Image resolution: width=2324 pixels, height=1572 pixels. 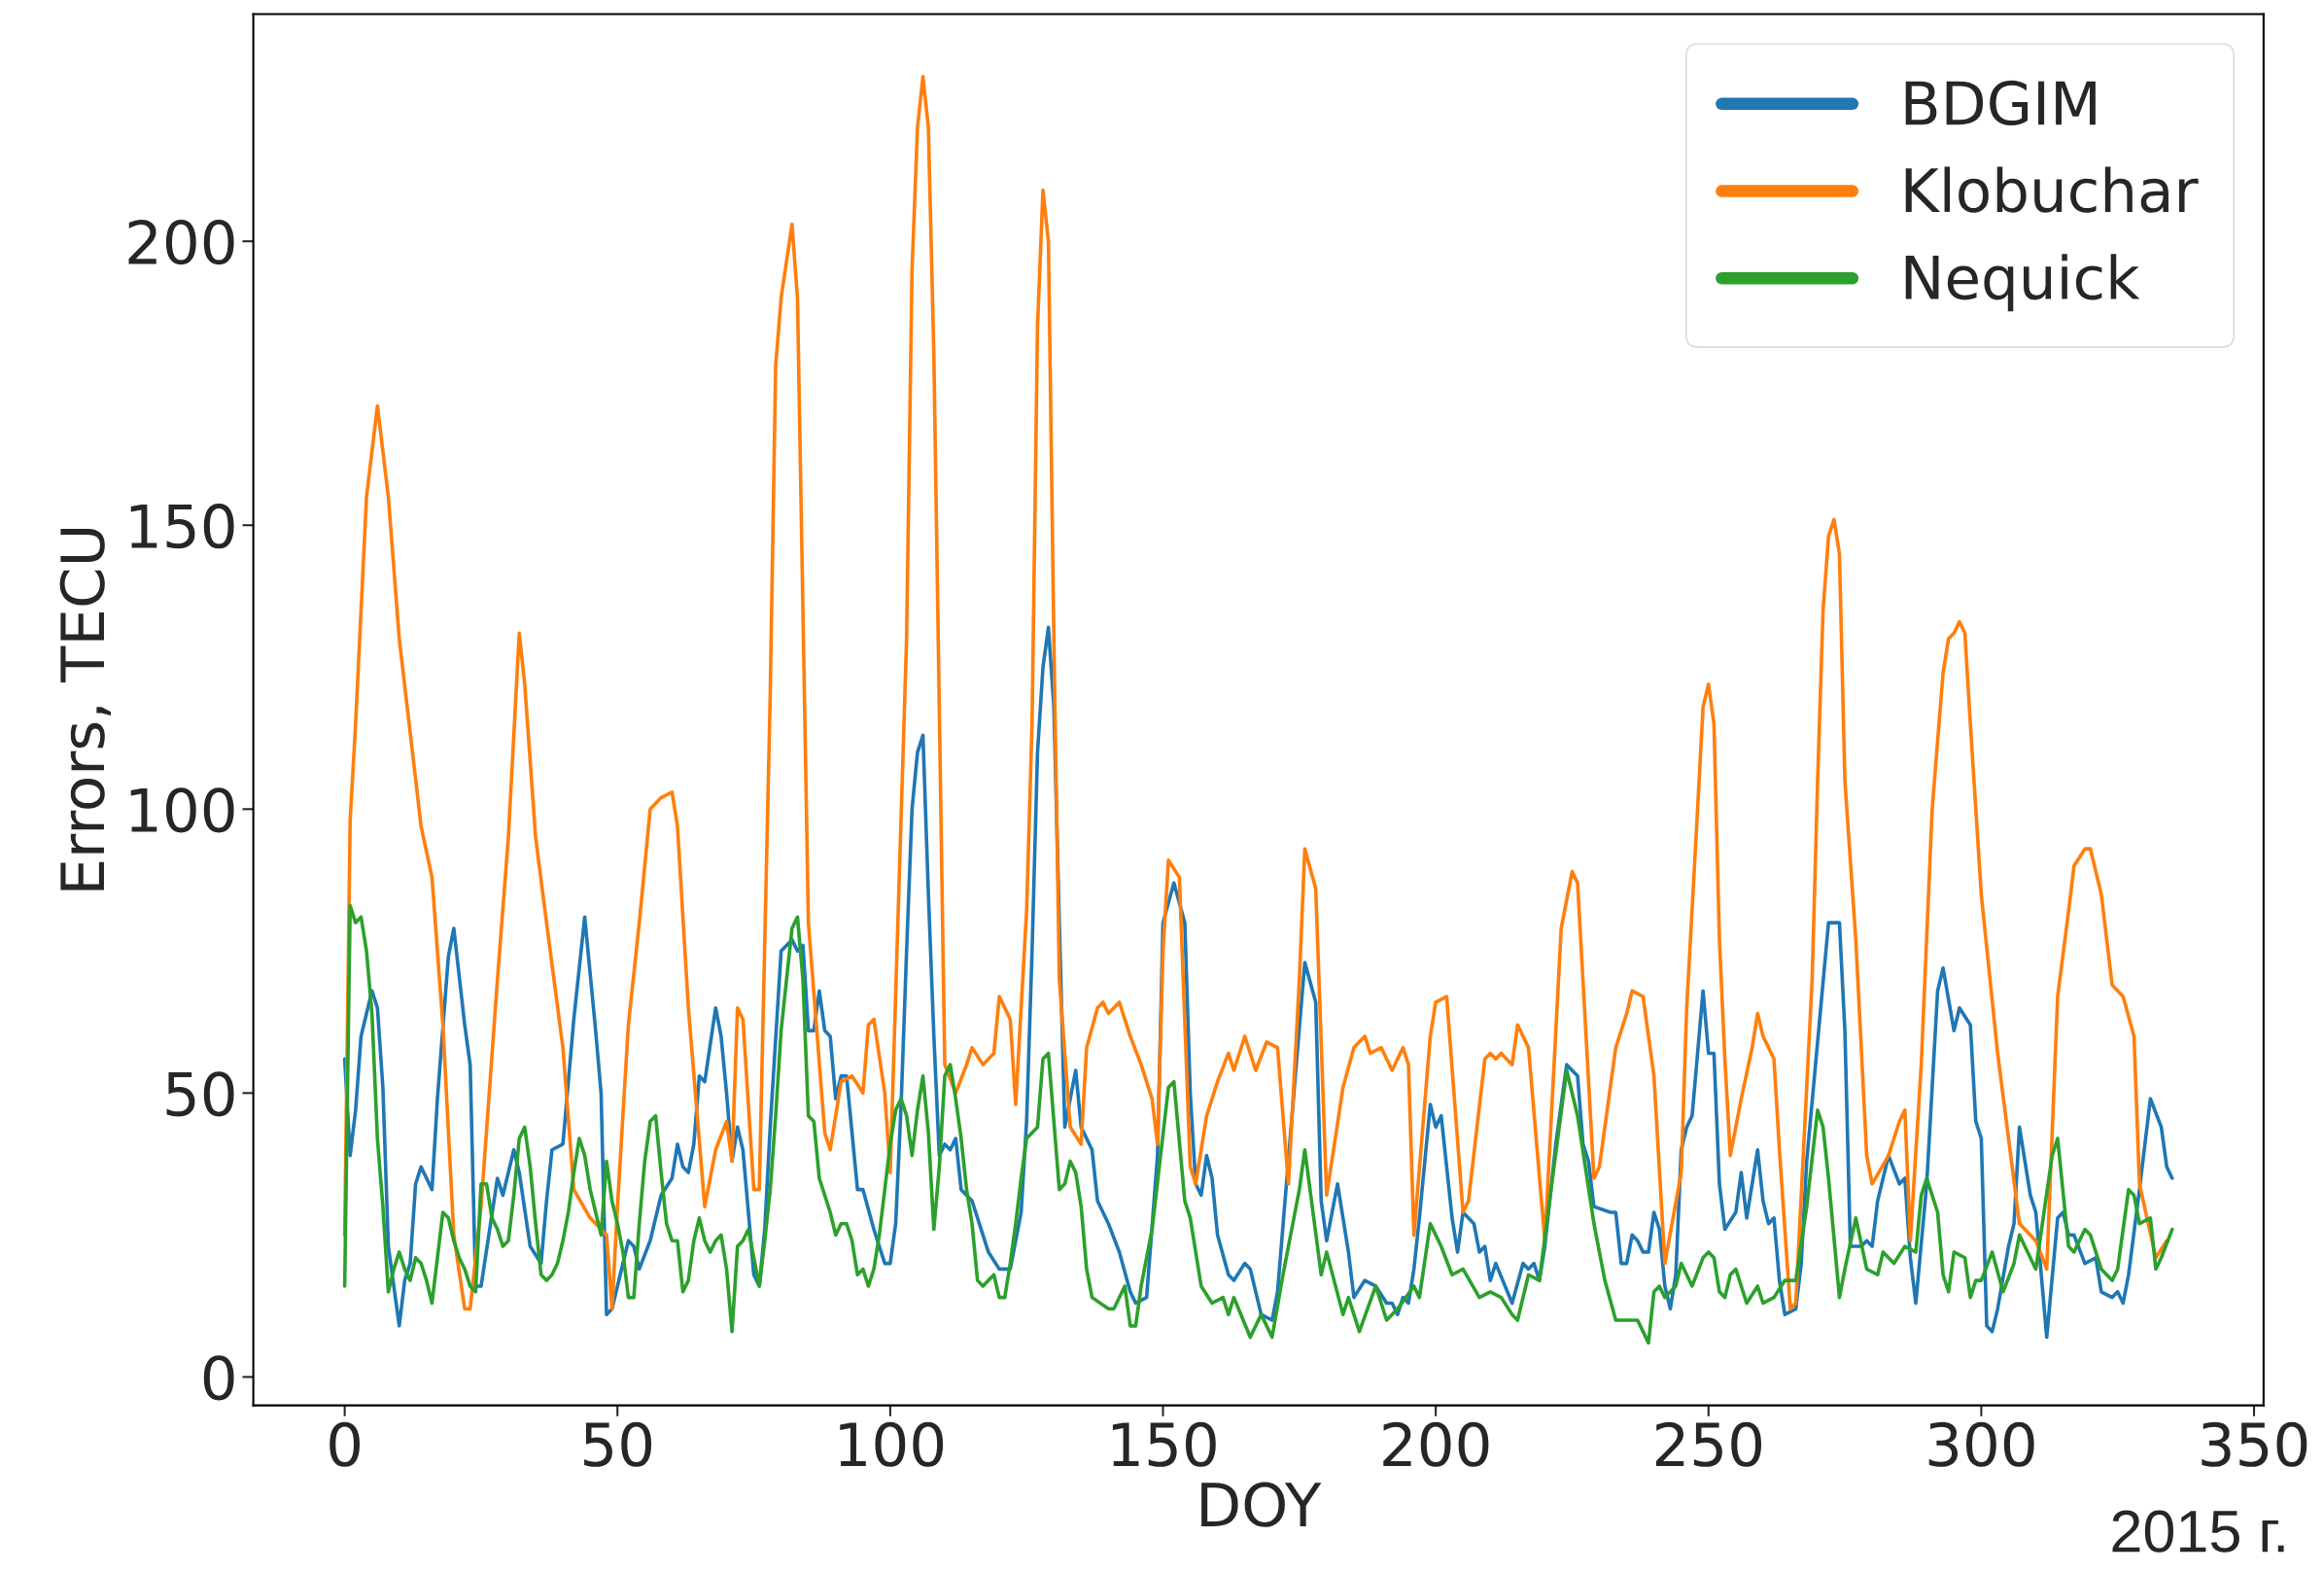 I want to click on x-tick-label: 50, so click(x=618, y=1444).